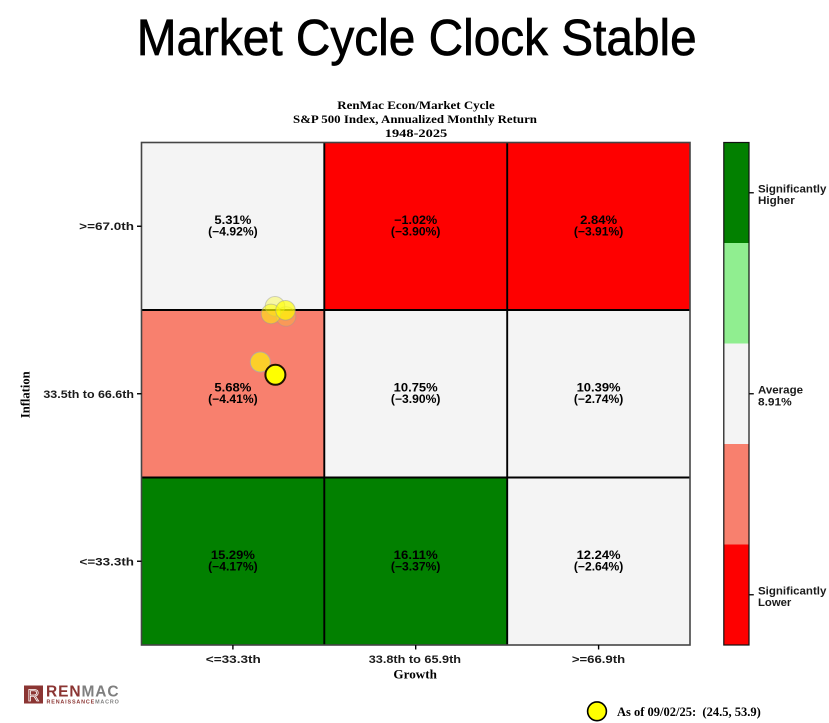 The height and width of the screenshot is (723, 829). Describe the element at coordinates (416, 105) in the screenshot. I see `svg-text: RenMac Econ/Market Cycle` at that location.